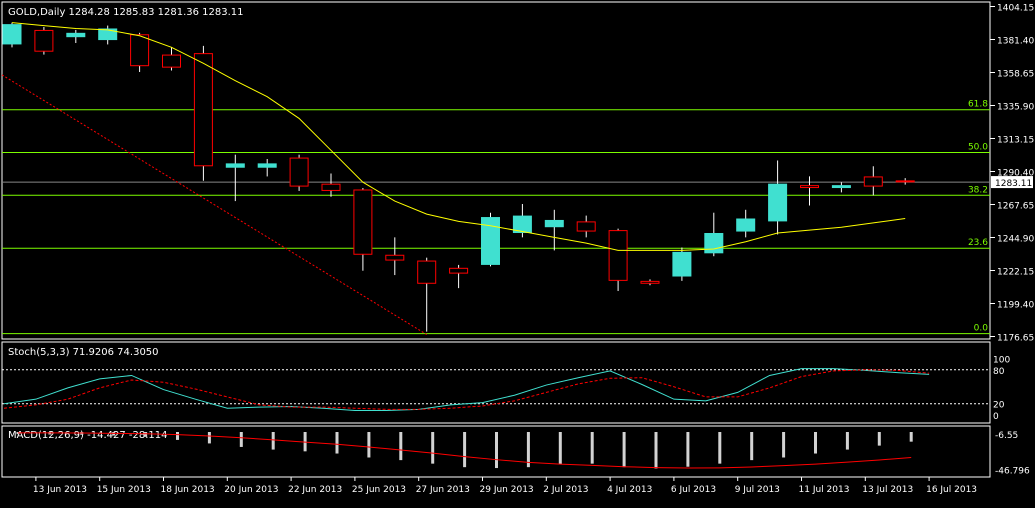  Describe the element at coordinates (1013, 184) in the screenshot. I see `current-price-label: 1283.11` at that location.